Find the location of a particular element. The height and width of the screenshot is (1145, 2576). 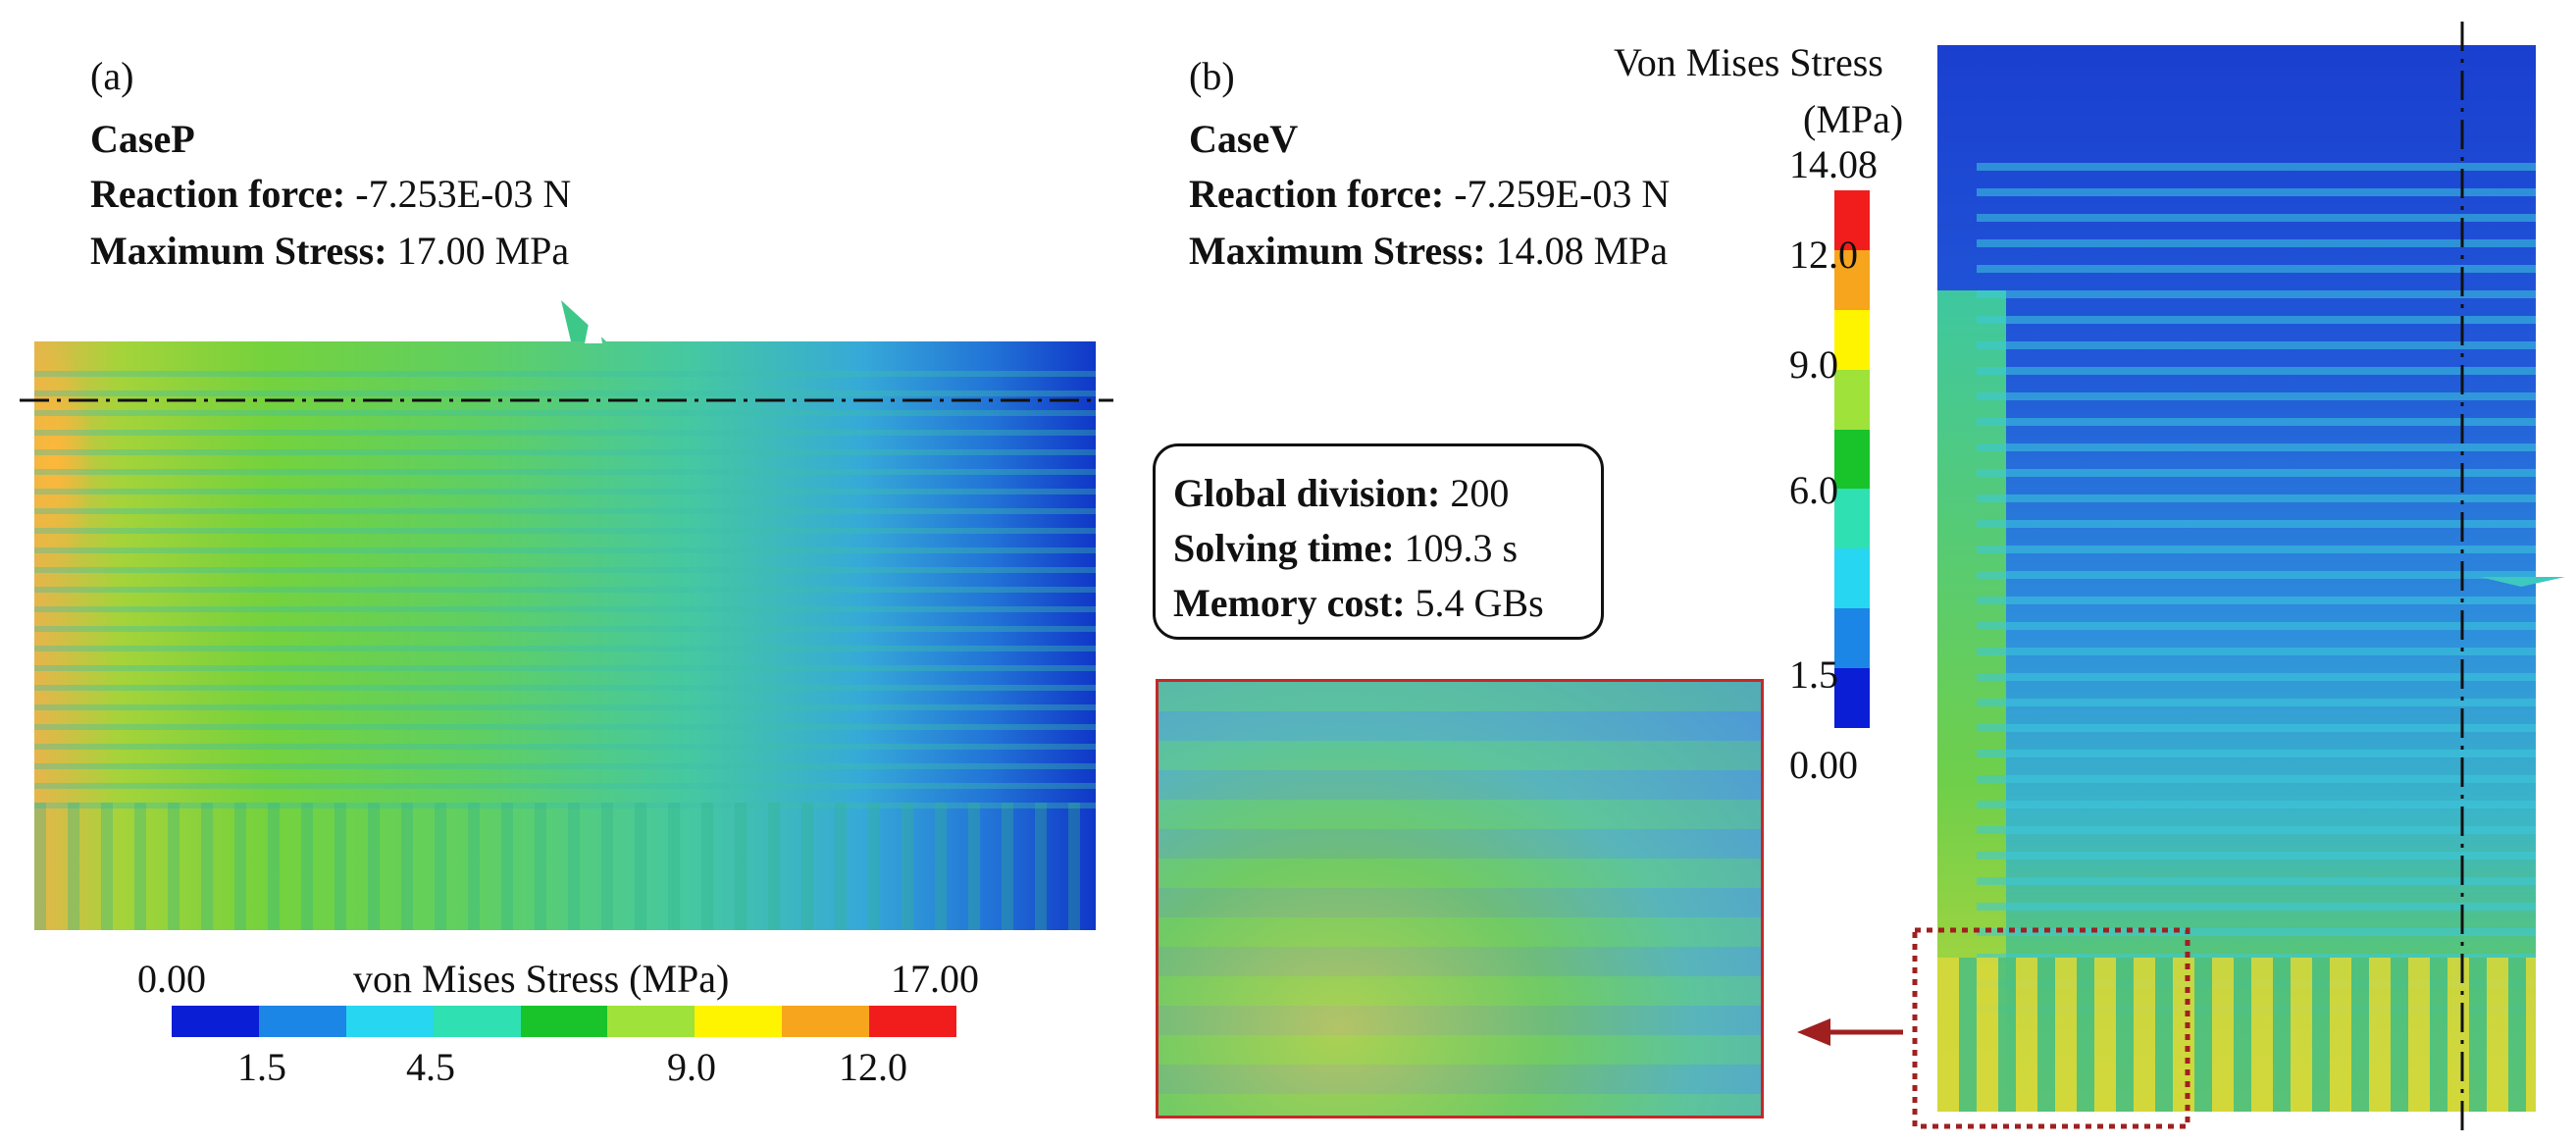

solving-time: Solving time: 109.3 s is located at coordinates (1345, 548).